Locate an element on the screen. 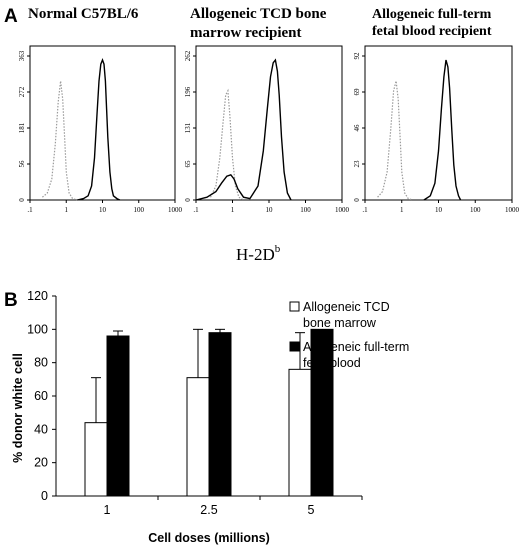 Image resolution: width=520 pixels, height=546 pixels. y-tick-label: 100 is located at coordinates (37, 329).